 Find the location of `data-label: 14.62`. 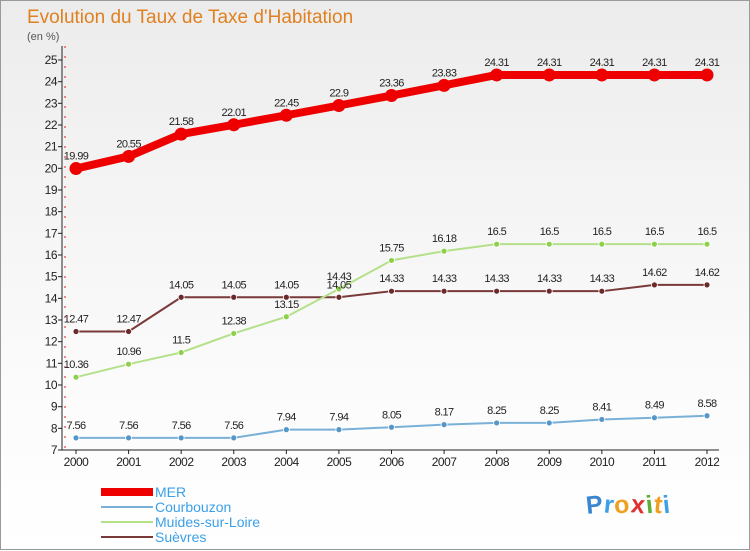

data-label: 14.62 is located at coordinates (654, 273).